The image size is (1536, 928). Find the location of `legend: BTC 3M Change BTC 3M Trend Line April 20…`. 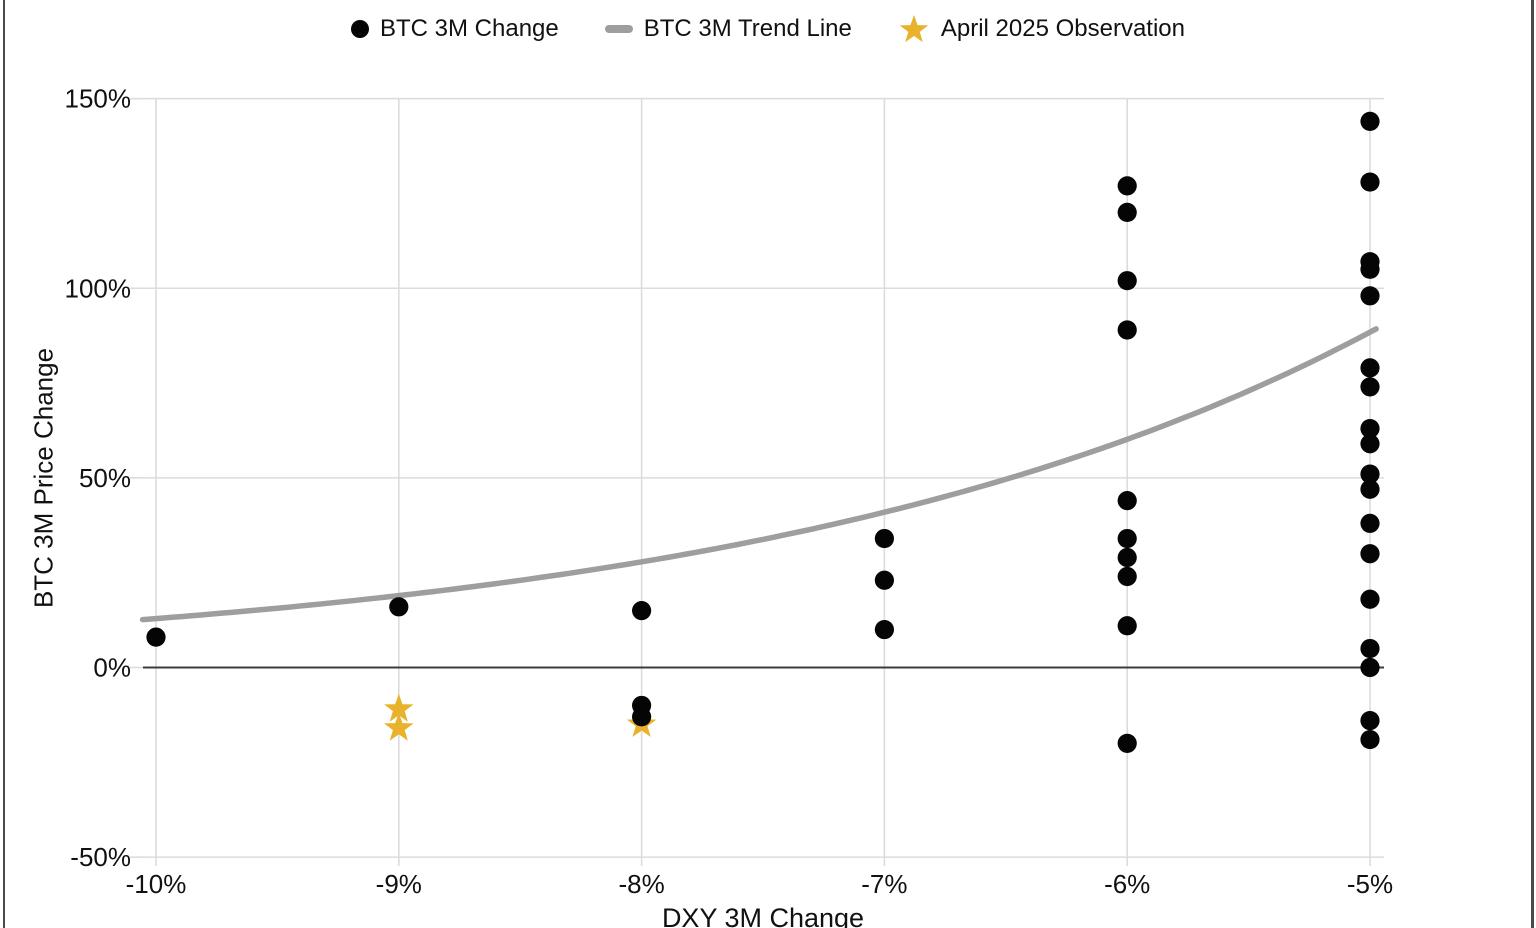

legend: BTC 3M Change BTC 3M Trend Line April 20… is located at coordinates (768, 29).